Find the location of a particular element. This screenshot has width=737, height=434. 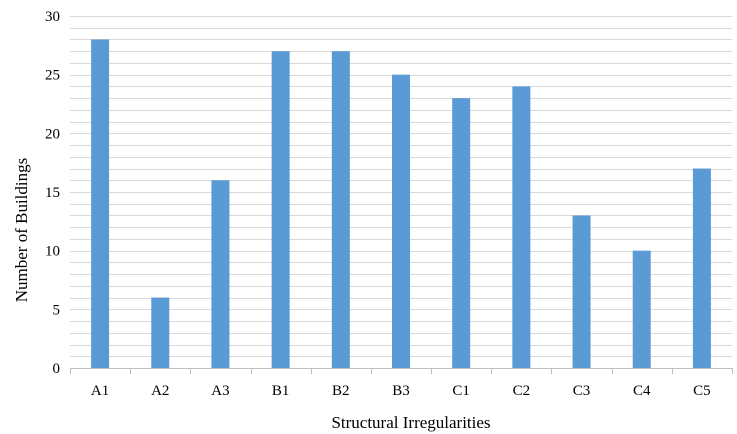

bar-c1 is located at coordinates (461, 233).